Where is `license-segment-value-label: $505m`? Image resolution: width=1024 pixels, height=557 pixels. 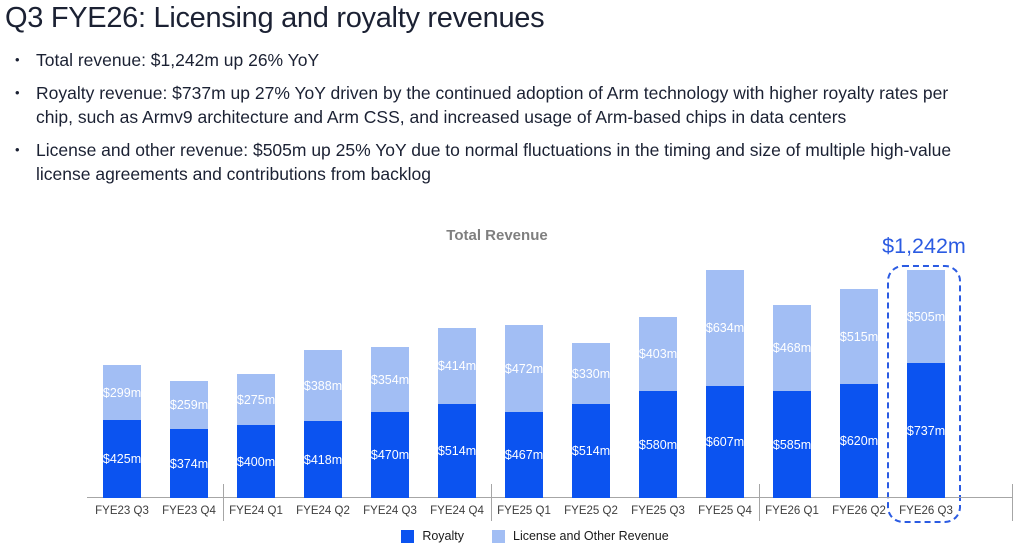
license-segment-value-label: $505m is located at coordinates (926, 316).